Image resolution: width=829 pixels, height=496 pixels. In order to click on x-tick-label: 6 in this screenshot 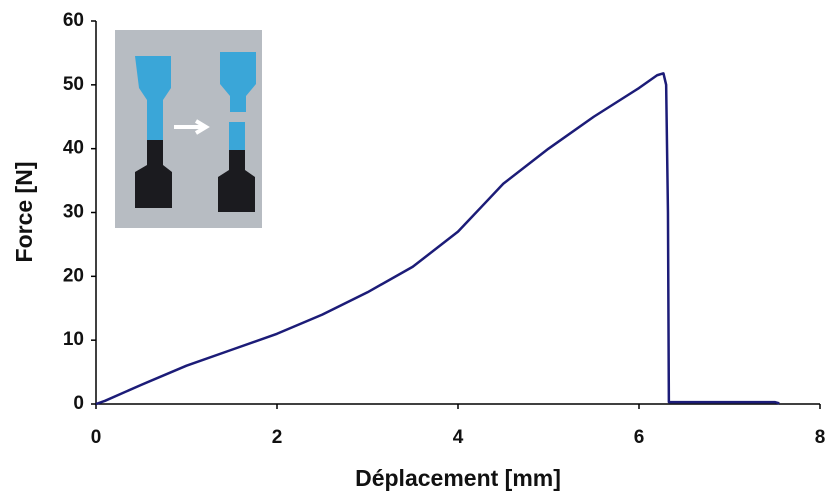, I will do `click(639, 437)`.